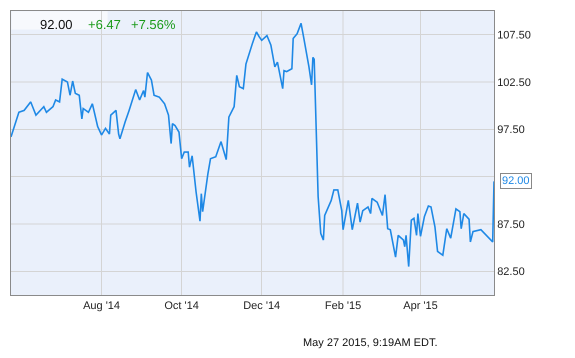 This screenshot has height=358, width=575. I want to click on annotation: +7.56%, so click(153, 24).